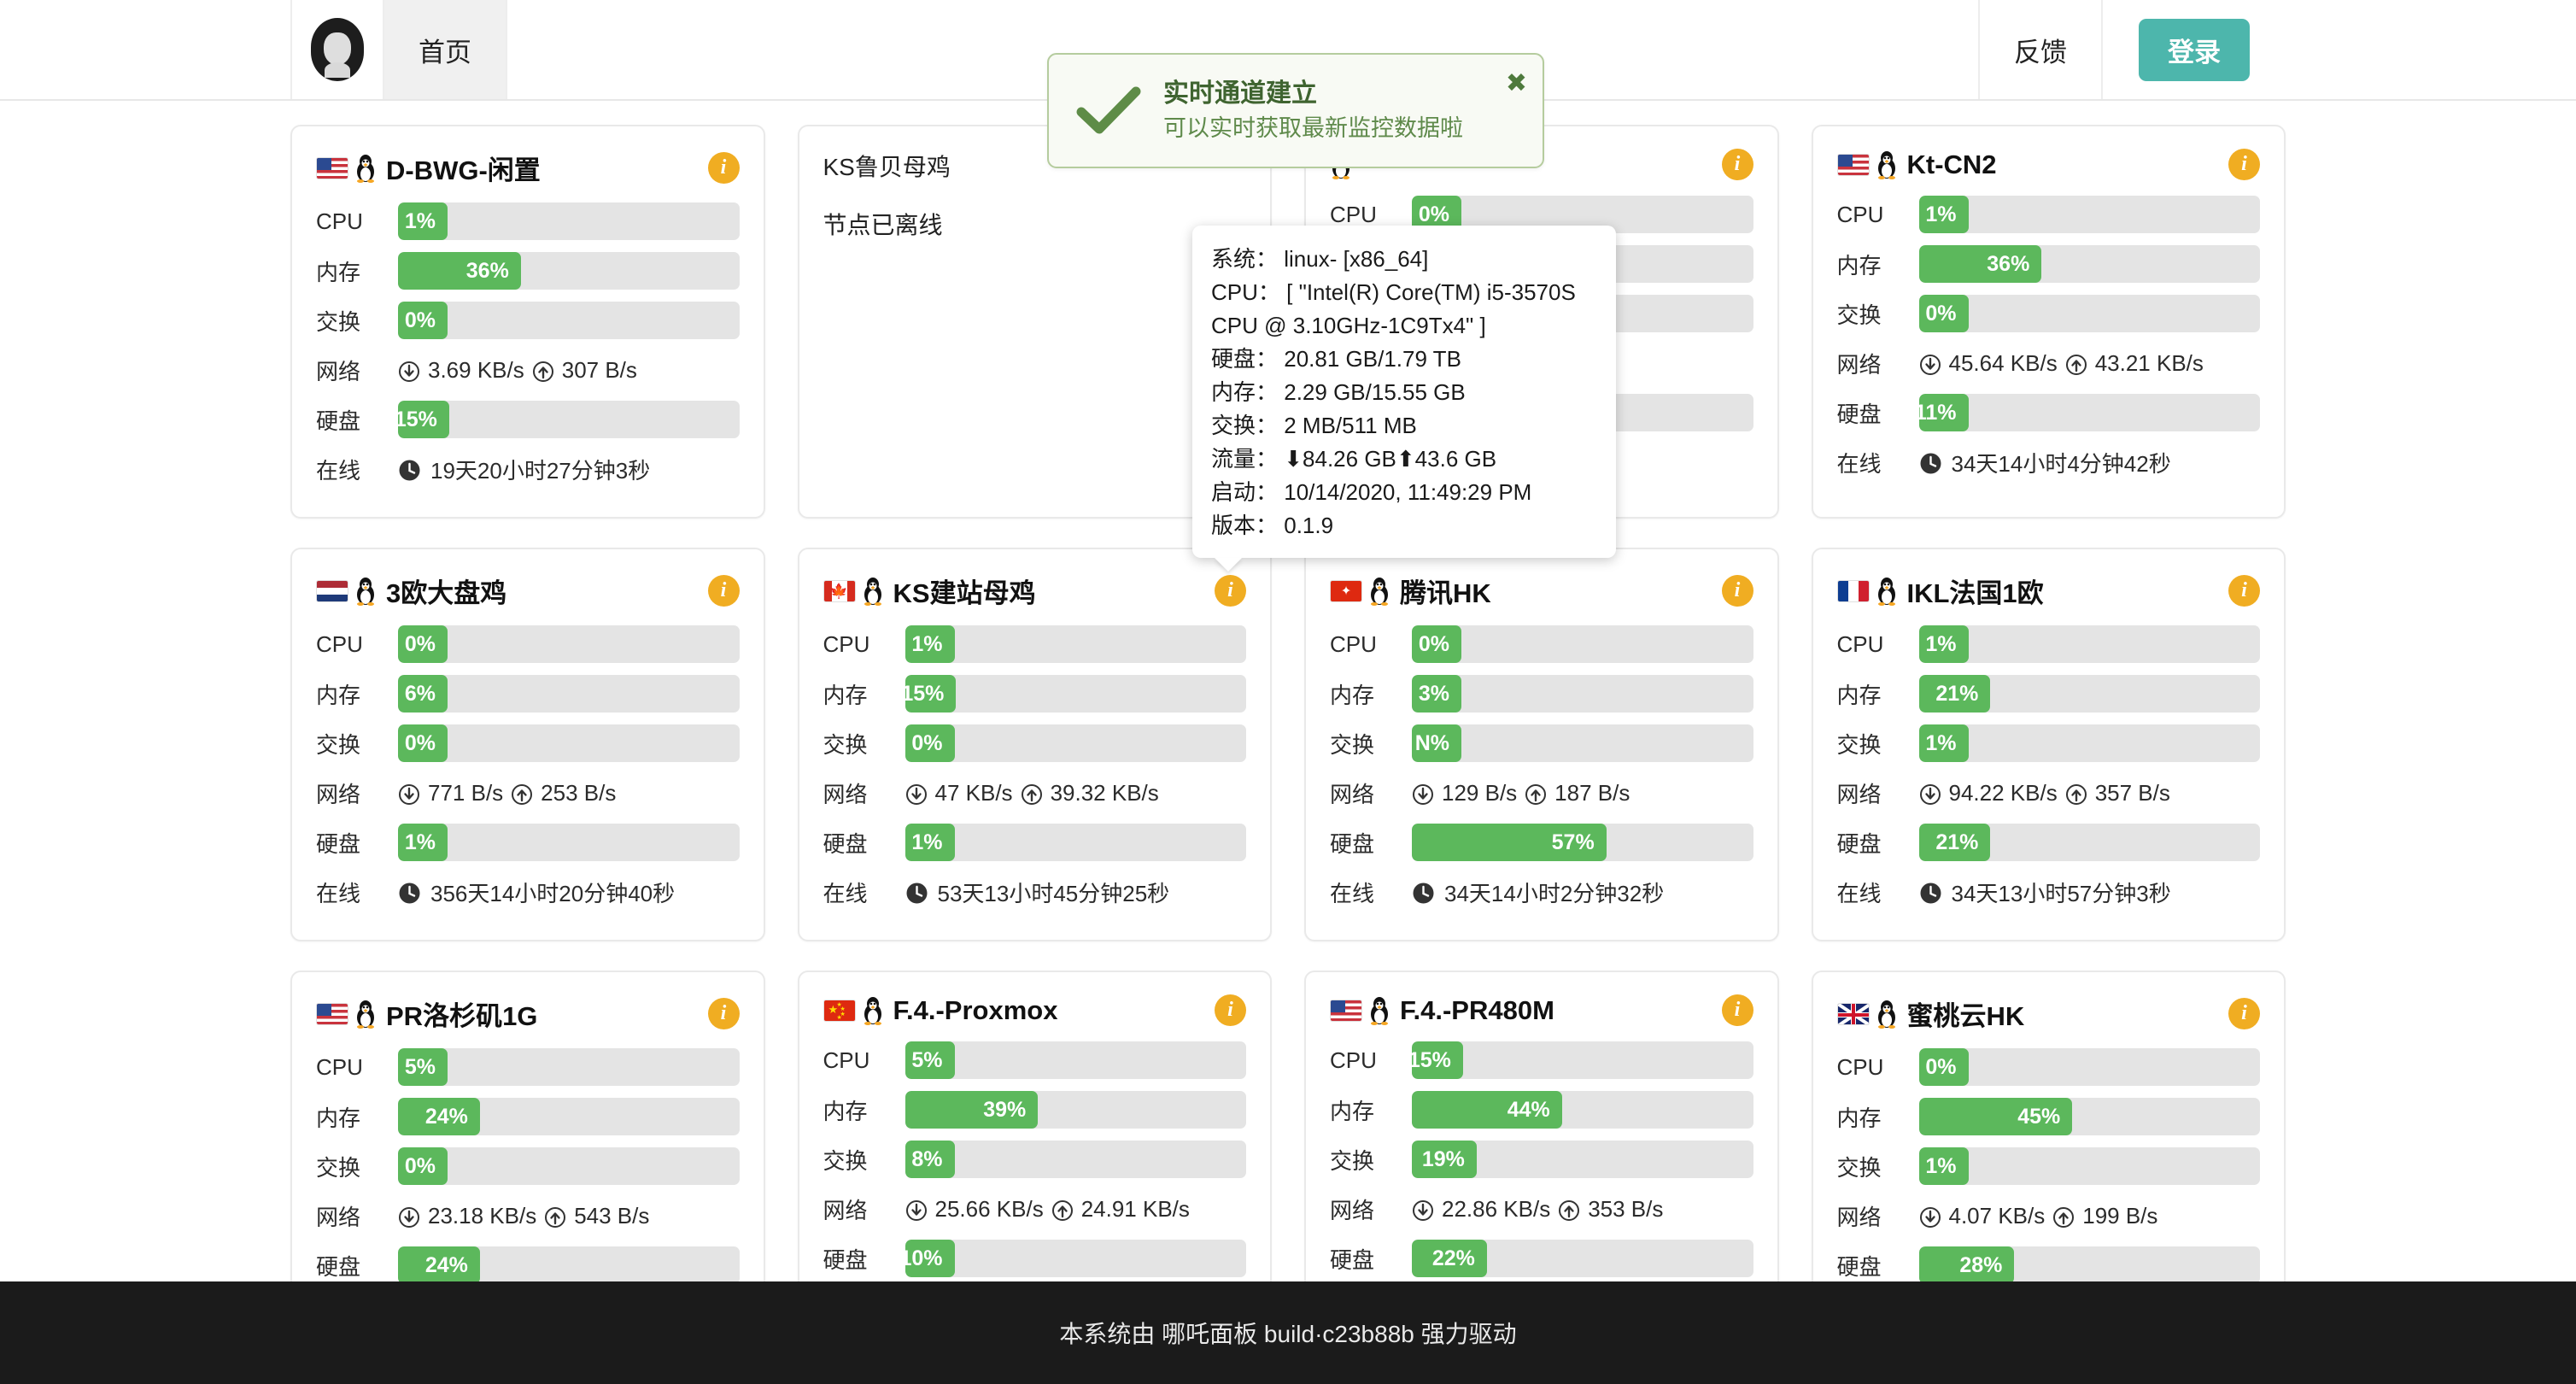 Image resolution: width=2576 pixels, height=1384 pixels. Describe the element at coordinates (1626, 1209) in the screenshot. I see `network-upload-value: 353 B/s` at that location.